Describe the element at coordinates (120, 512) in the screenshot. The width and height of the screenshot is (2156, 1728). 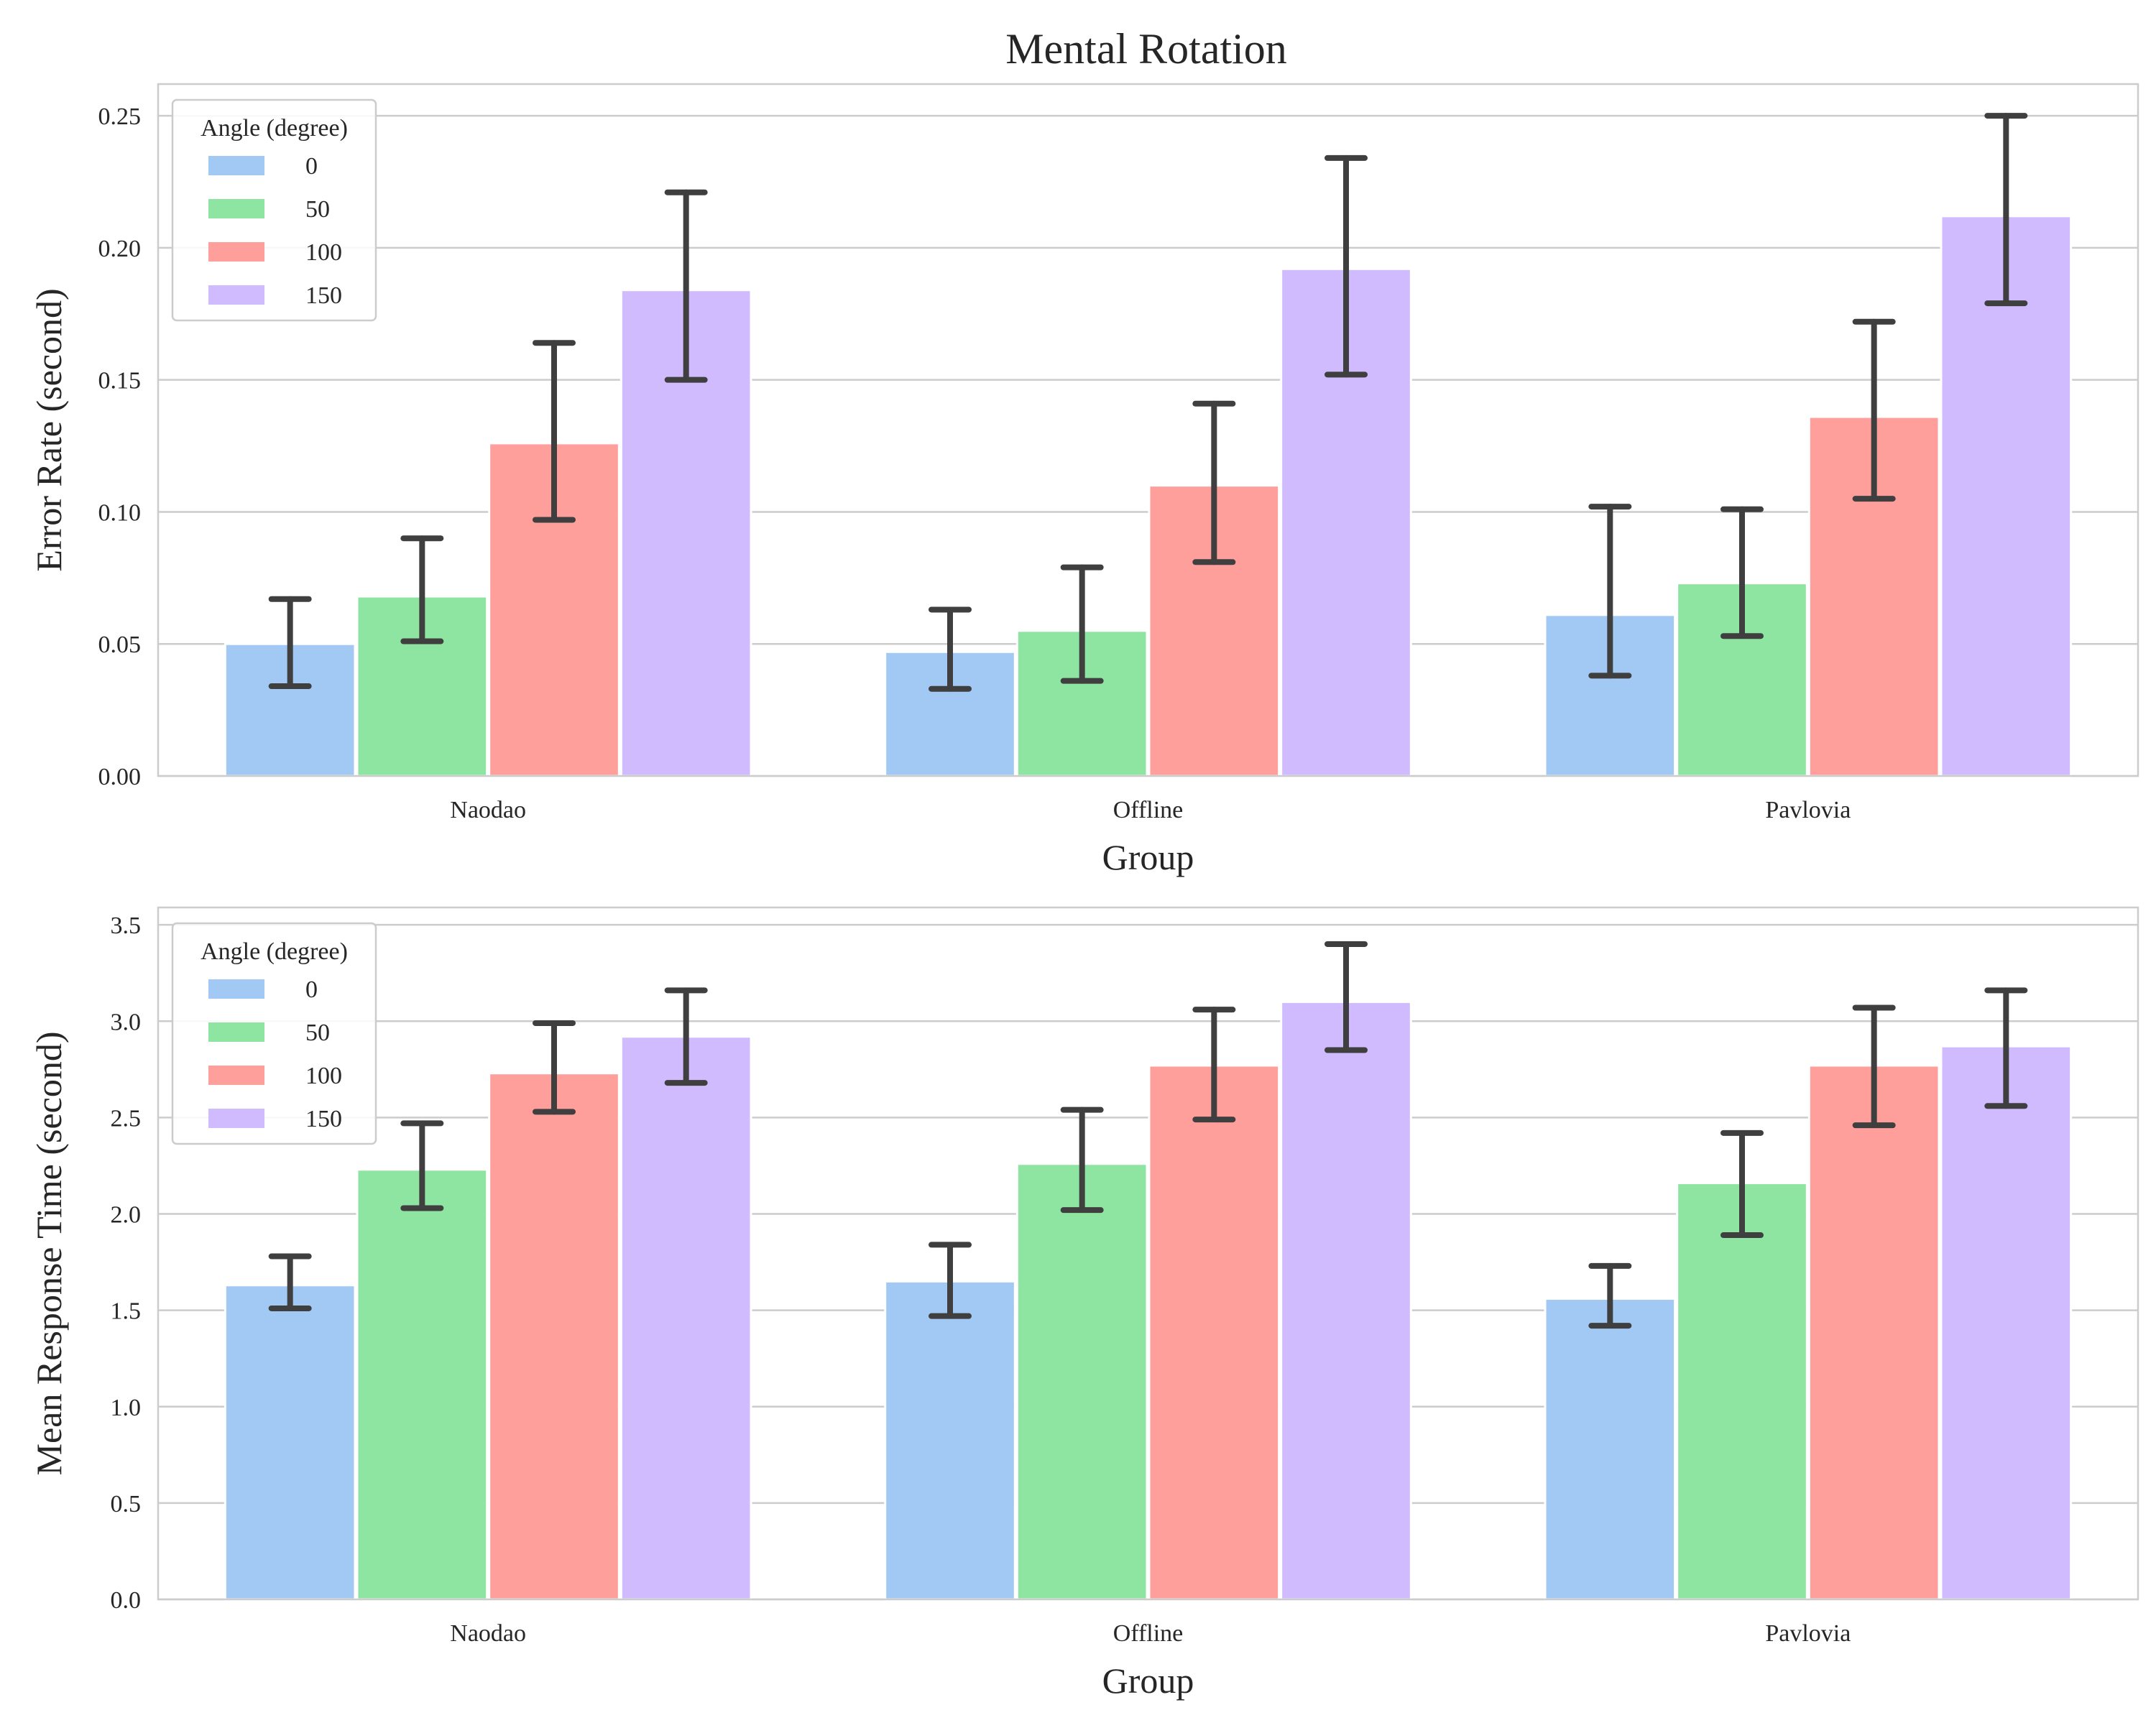
I see `y-tick-label: 0.10` at that location.